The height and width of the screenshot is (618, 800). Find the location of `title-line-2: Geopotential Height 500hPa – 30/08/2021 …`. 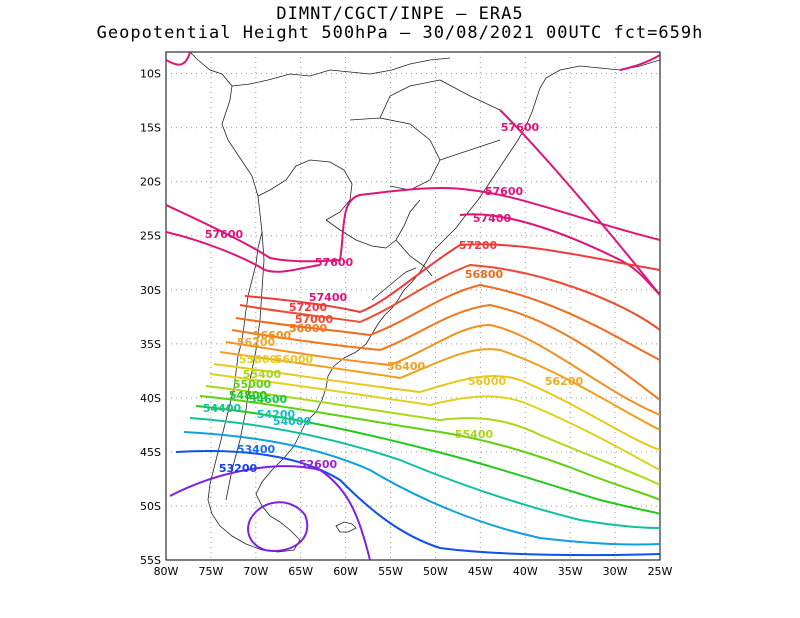

title-line-2: Geopotential Height 500hPa – 30/08/2021 … is located at coordinates (400, 33).